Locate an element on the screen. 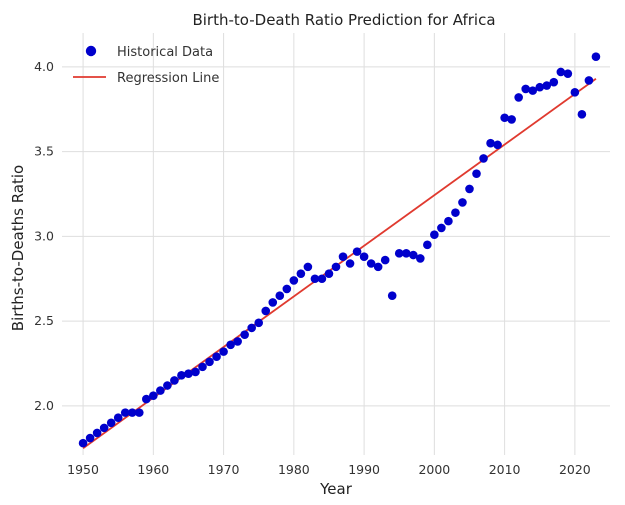 The height and width of the screenshot is (505, 625). legend: Historical Data Regression Line is located at coordinates (146, 65).